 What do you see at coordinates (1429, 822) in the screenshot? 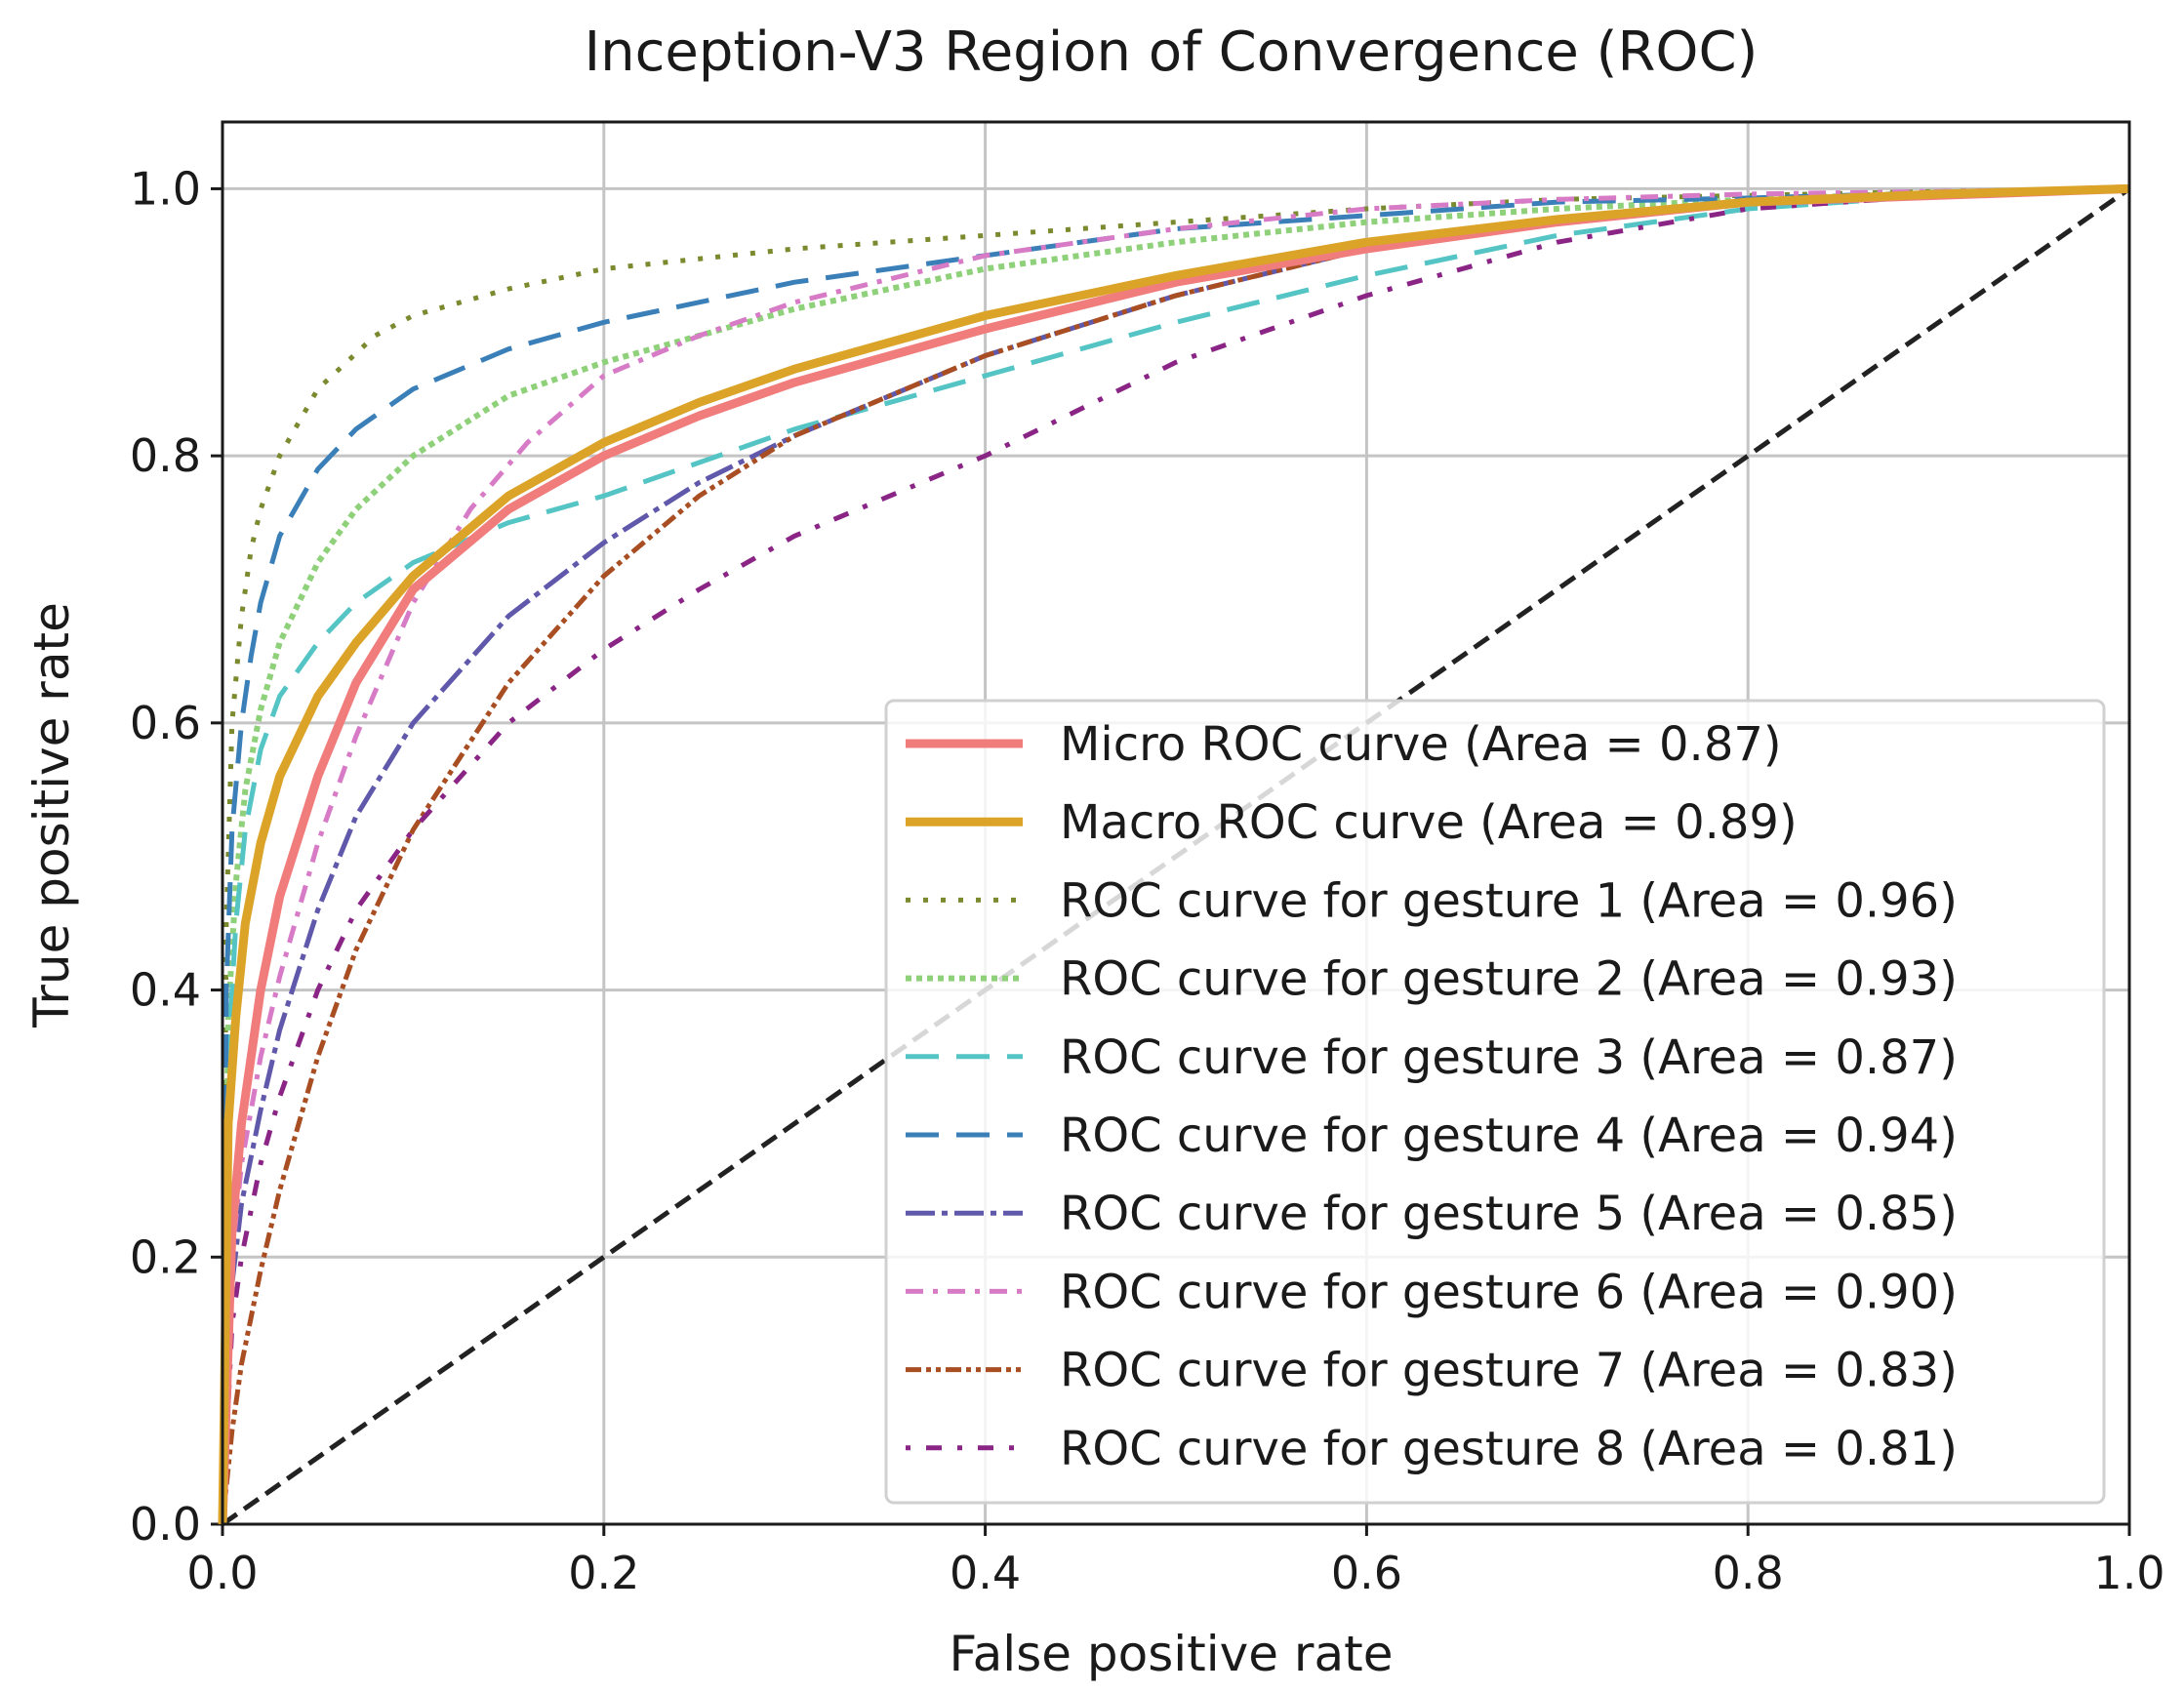
I see `legend-label-2: Macro ROC curve (Area = 0.89)` at bounding box center [1429, 822].